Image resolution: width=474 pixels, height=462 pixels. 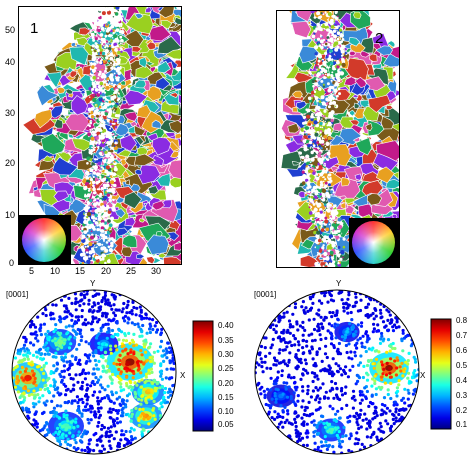 What do you see at coordinates (131, 271) in the screenshot?
I see `x-tick-25: 25` at bounding box center [131, 271].